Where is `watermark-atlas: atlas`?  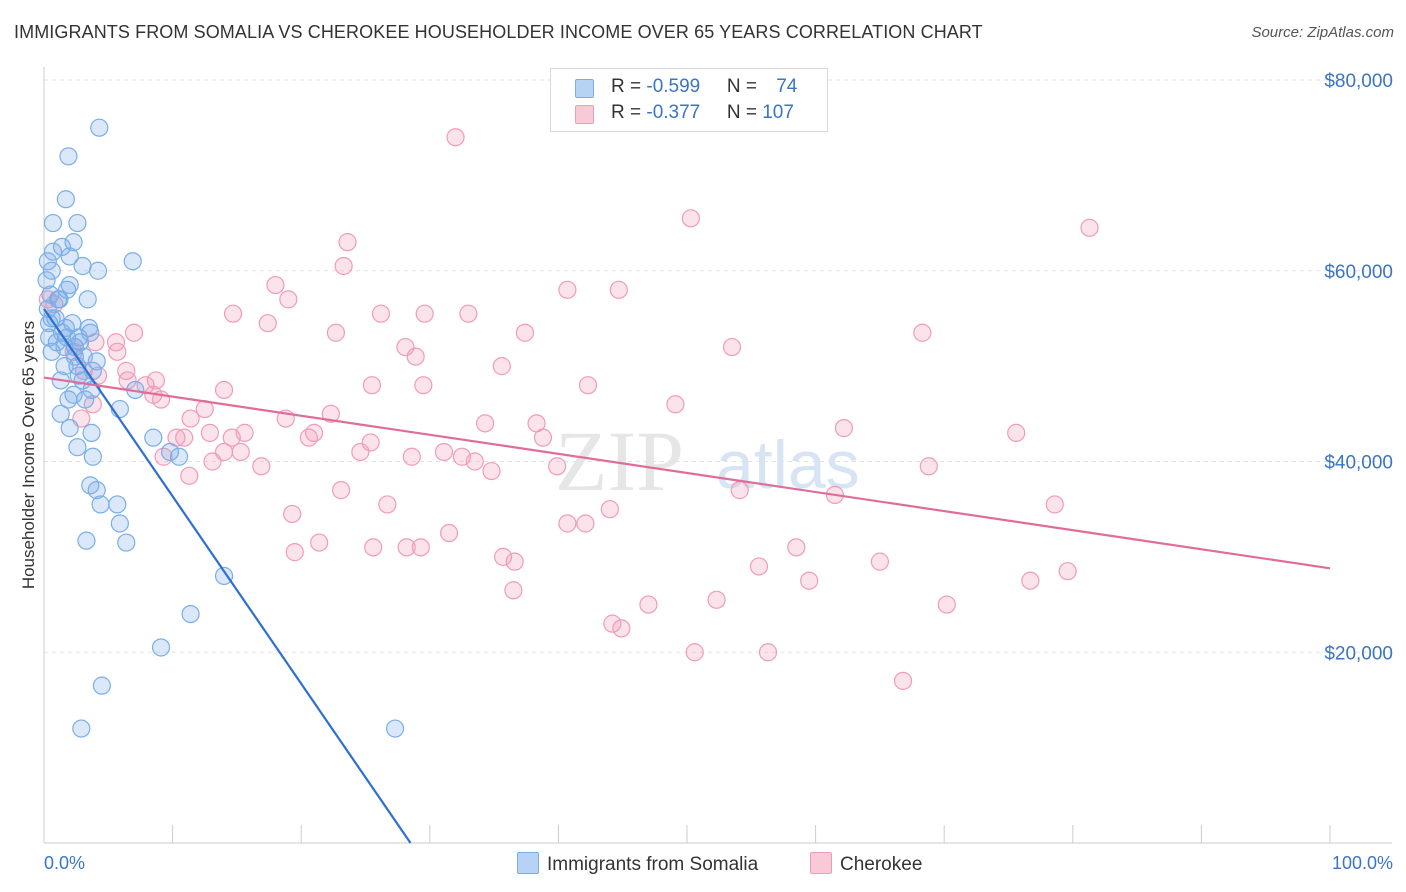
watermark-atlas: atlas is located at coordinates (788, 465).